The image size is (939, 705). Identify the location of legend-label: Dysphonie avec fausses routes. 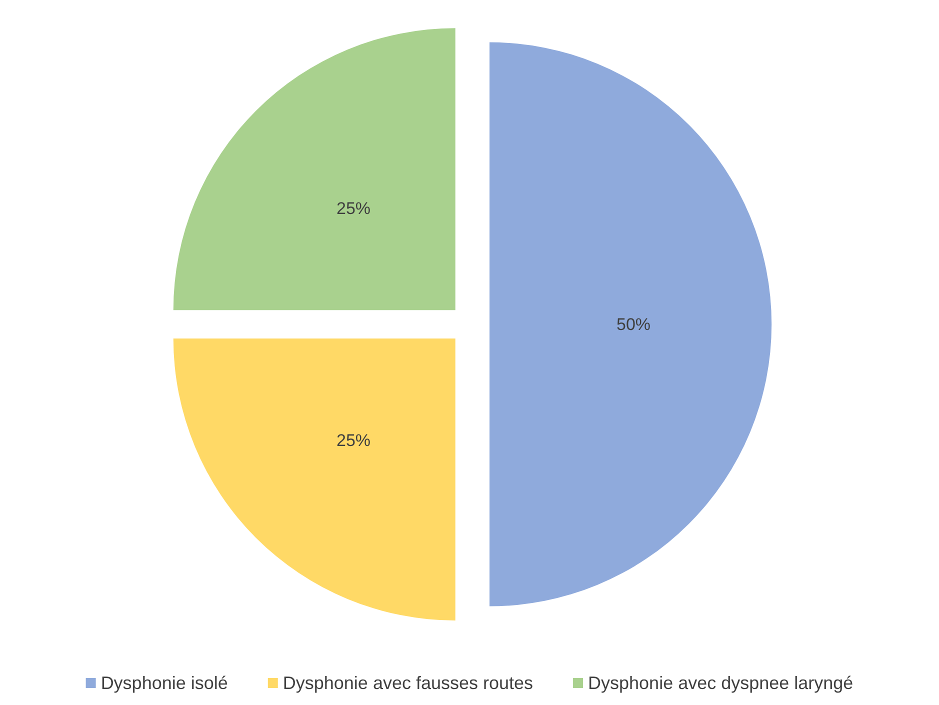
(408, 683).